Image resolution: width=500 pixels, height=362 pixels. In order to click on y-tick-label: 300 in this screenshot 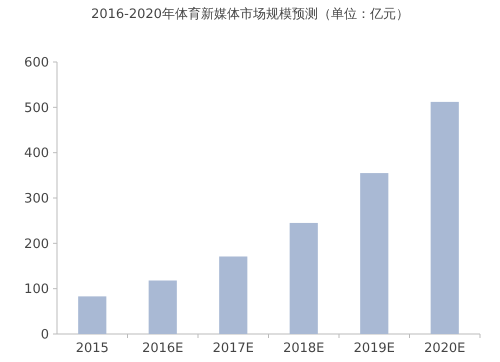, I will do `click(36, 199)`.